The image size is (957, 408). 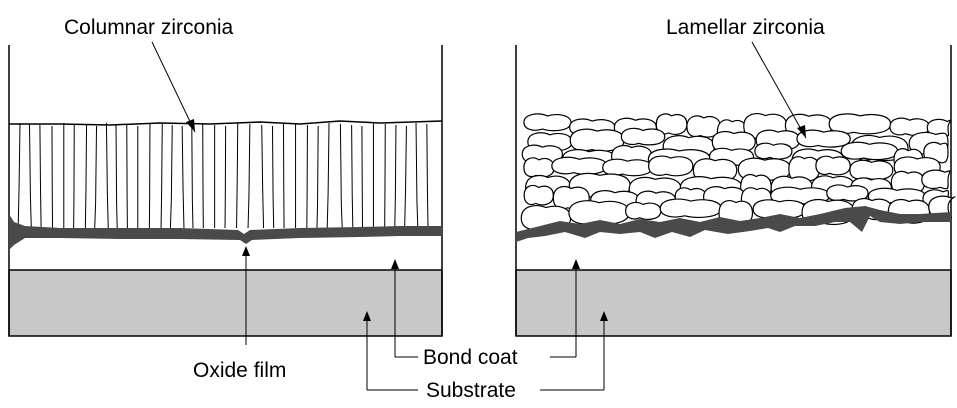 I want to click on lamellar-splats, so click(x=738, y=172).